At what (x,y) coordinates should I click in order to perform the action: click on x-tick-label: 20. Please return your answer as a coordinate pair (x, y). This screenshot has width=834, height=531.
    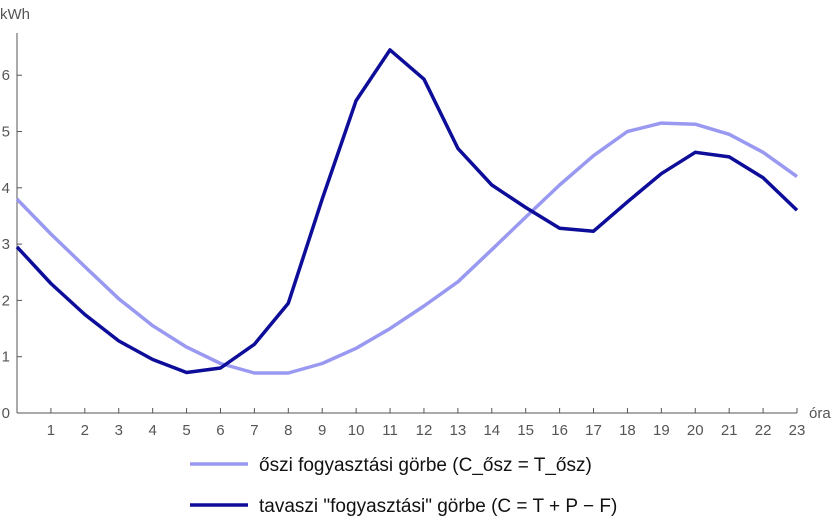
    Looking at the image, I should click on (695, 430).